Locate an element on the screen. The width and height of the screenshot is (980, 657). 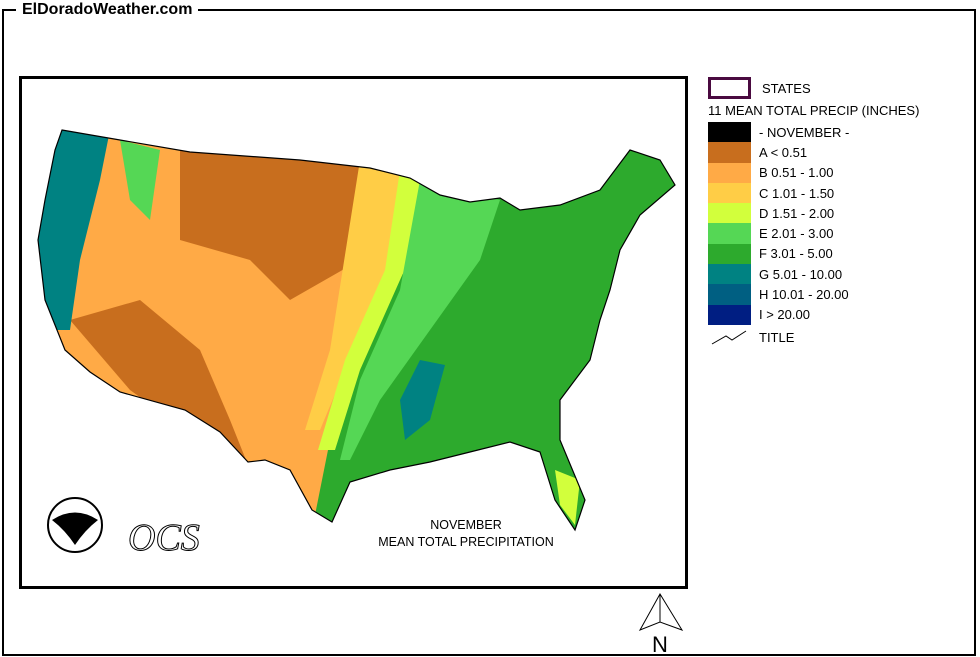
region-e is located at coordinates (420, 320).